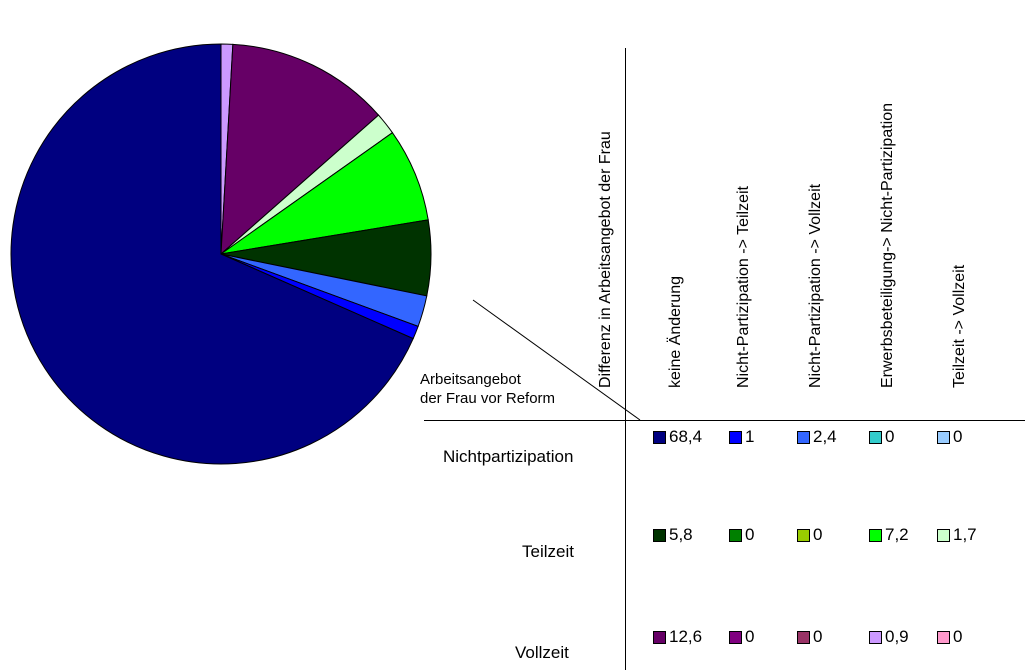  Describe the element at coordinates (743, 286) in the screenshot. I see `column-header-nichtpart-teilzeit: Nicht-Partizipation -> Teilzeit` at that location.